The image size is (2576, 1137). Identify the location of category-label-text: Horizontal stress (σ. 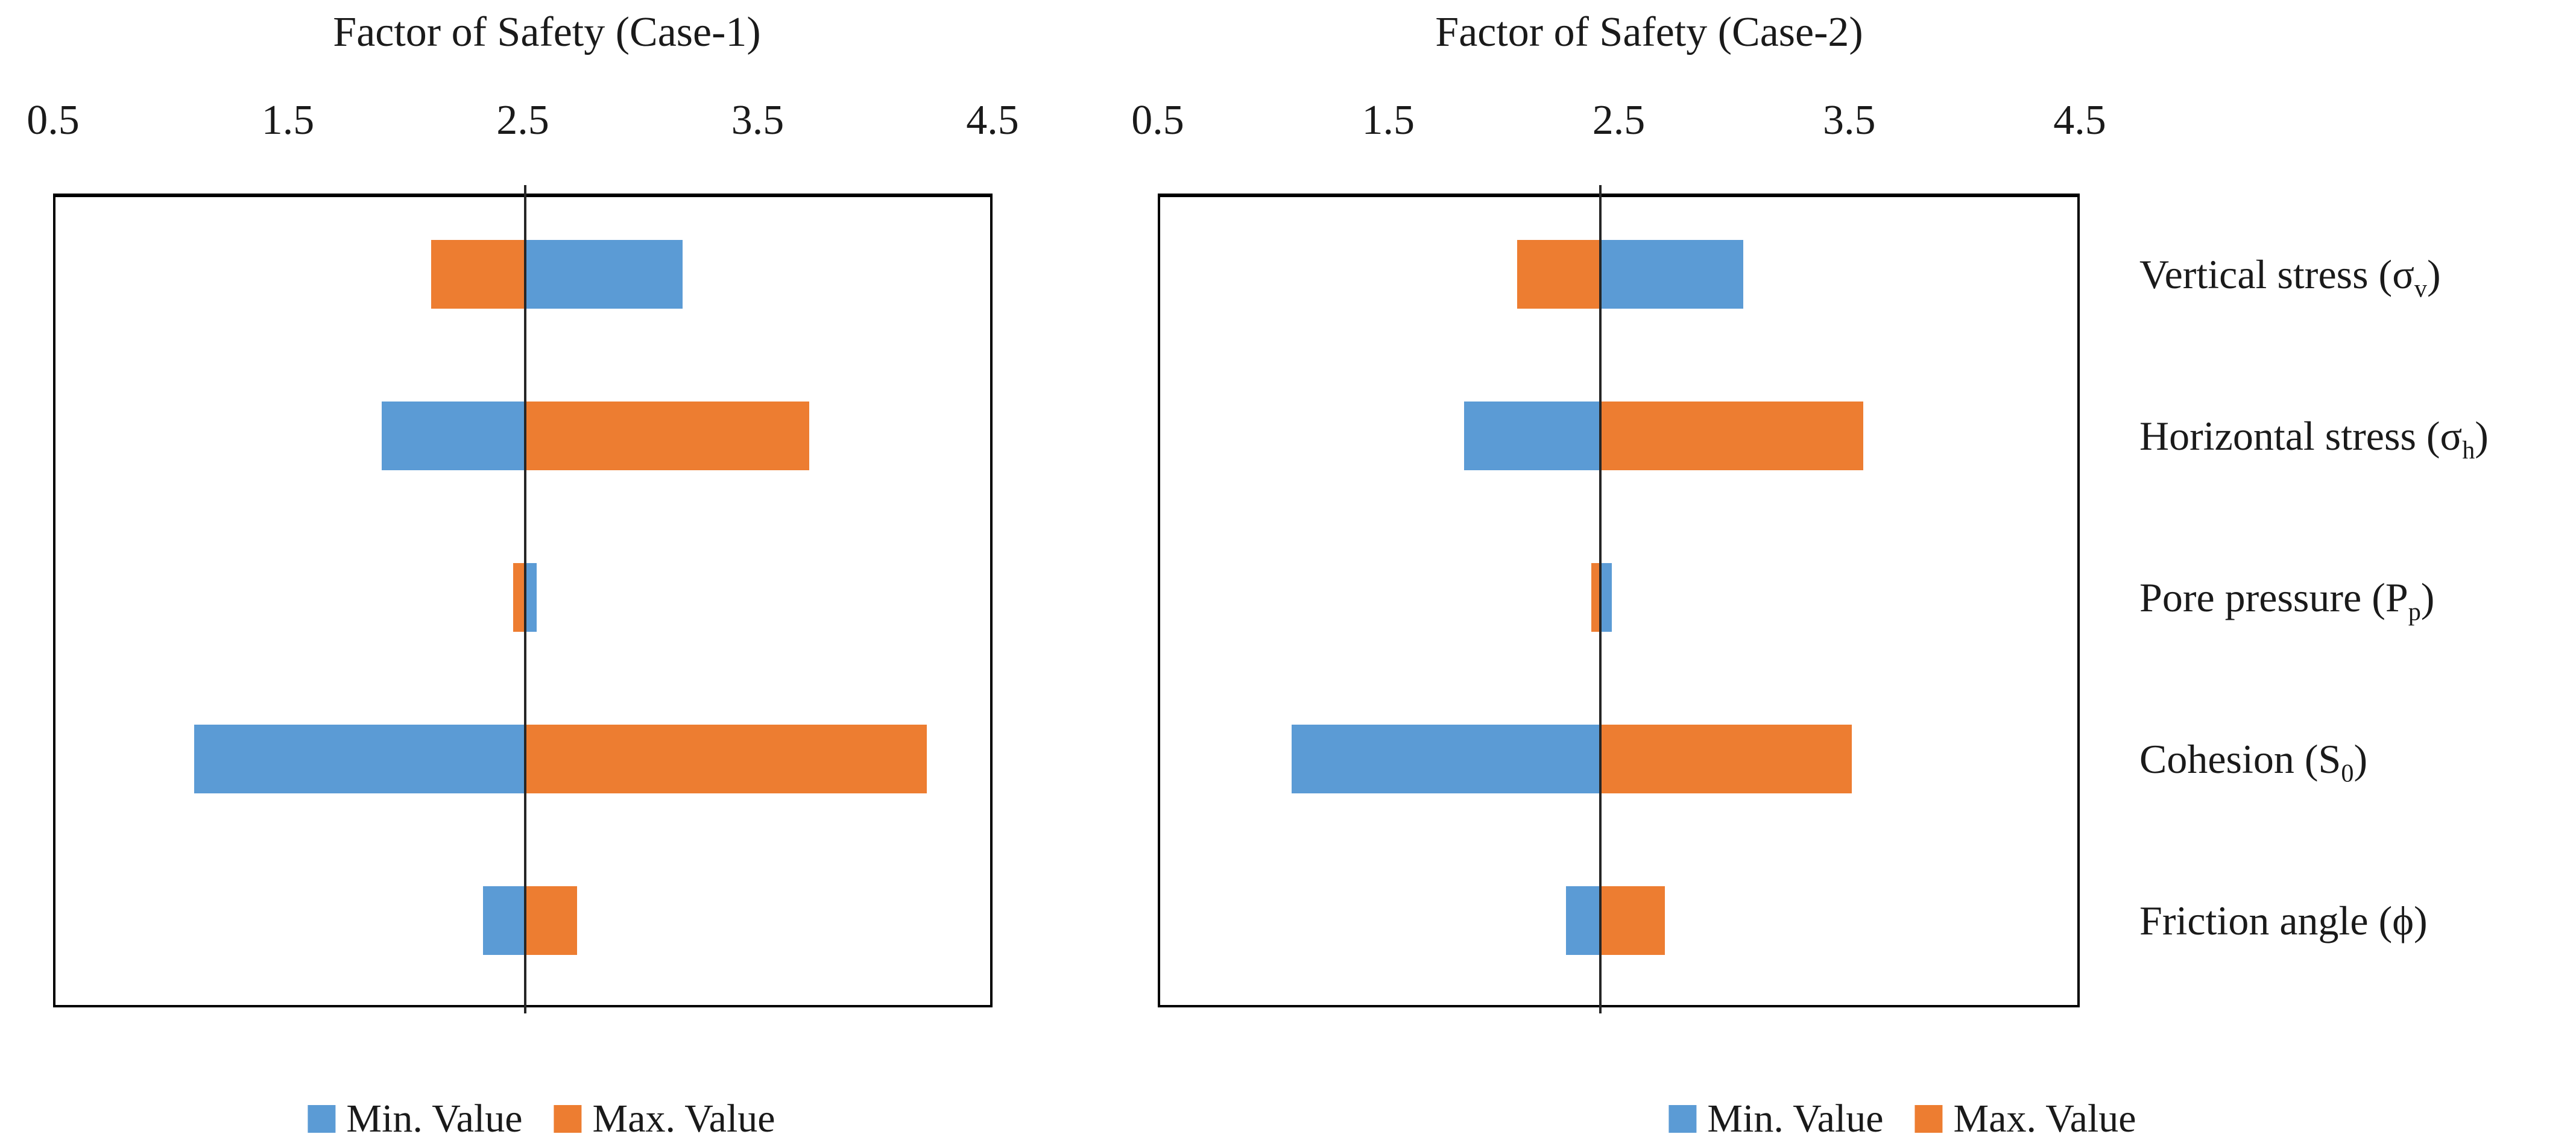
(2301, 436).